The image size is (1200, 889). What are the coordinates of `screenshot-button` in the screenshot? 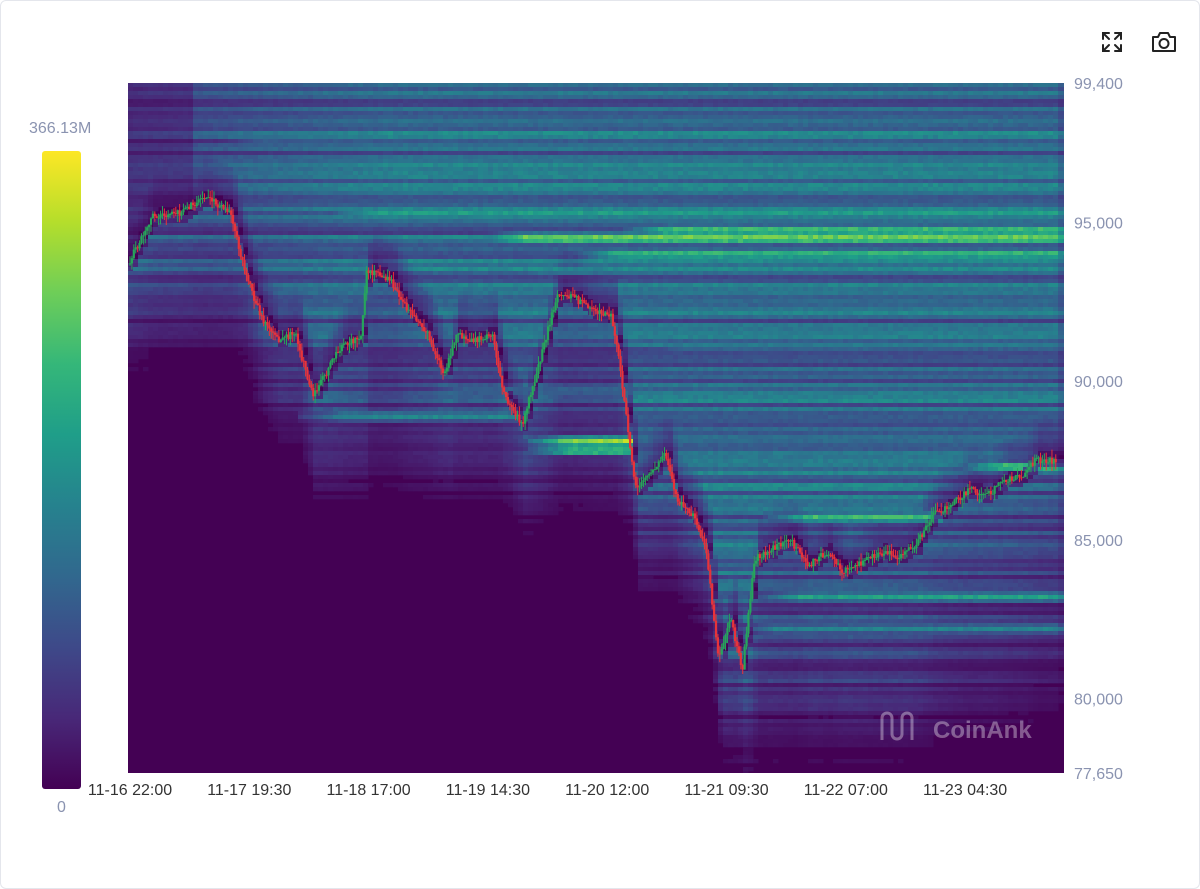 It's located at (1164, 42).